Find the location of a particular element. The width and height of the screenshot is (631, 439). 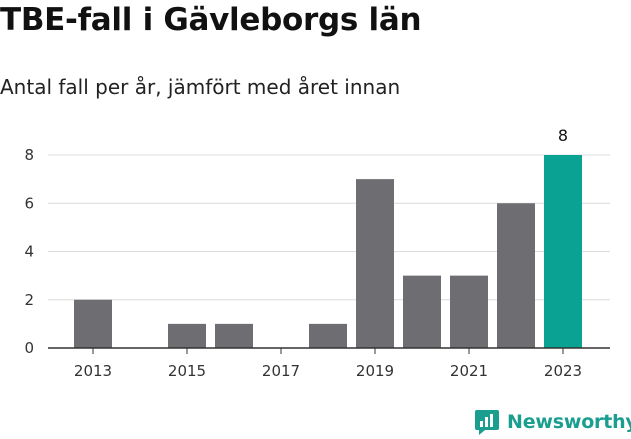

brand-name: Newsworthy is located at coordinates (569, 422).